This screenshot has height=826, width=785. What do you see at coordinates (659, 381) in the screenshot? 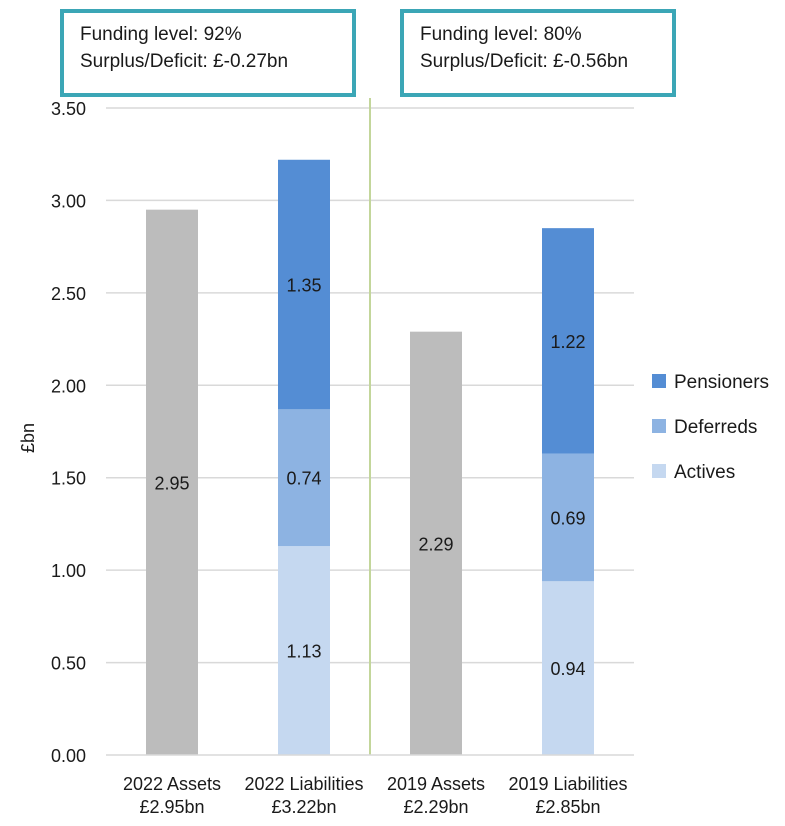
I see `legend-swatch-pensioners` at bounding box center [659, 381].